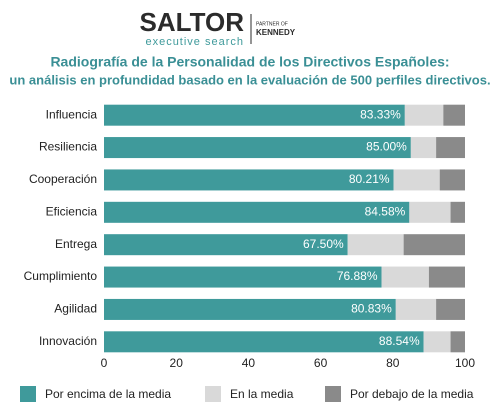  Describe the element at coordinates (272, 24) in the screenshot. I see `logo-partner: PARTNER OF` at that location.